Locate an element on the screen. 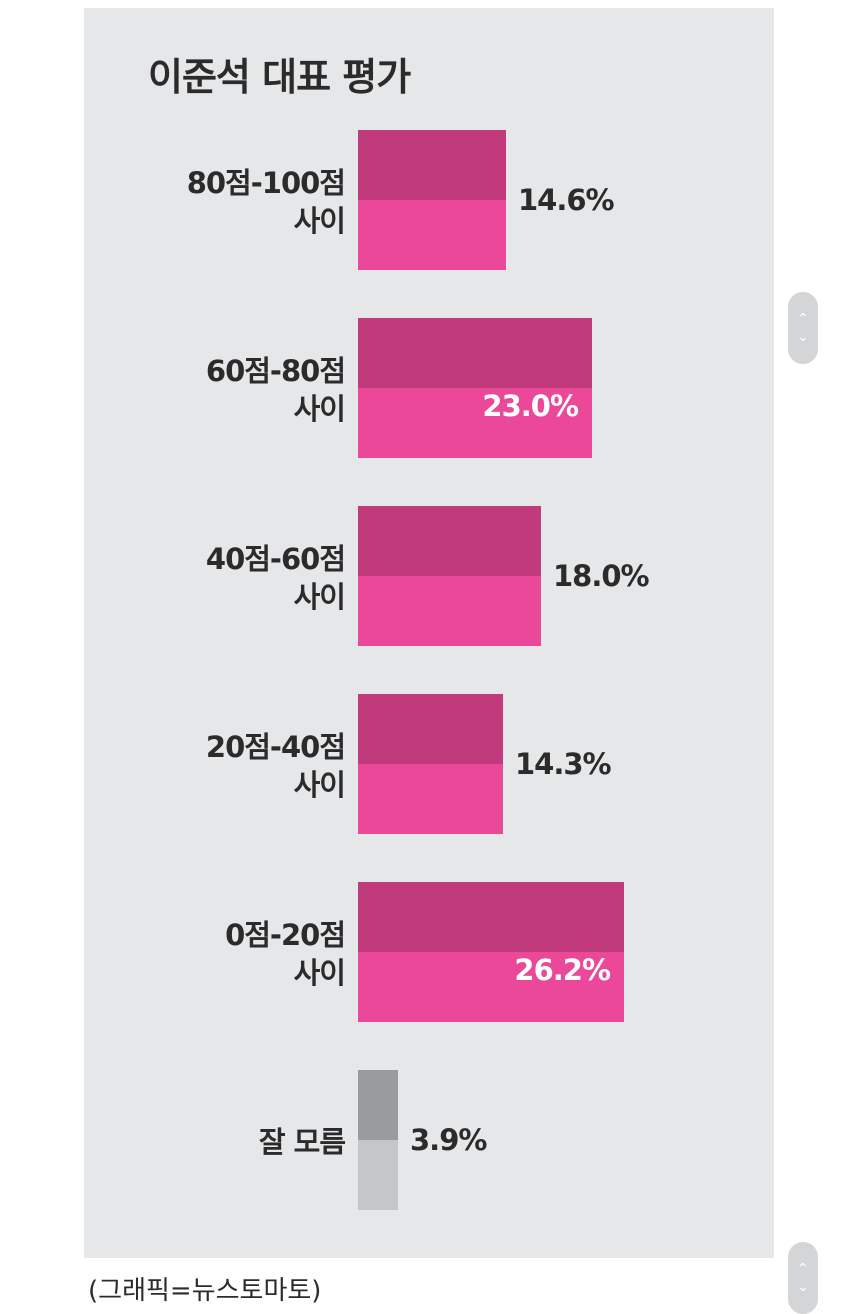 This screenshot has height=1314, width=850. chart-title: 이준석 대표 평가 is located at coordinates (279, 77).